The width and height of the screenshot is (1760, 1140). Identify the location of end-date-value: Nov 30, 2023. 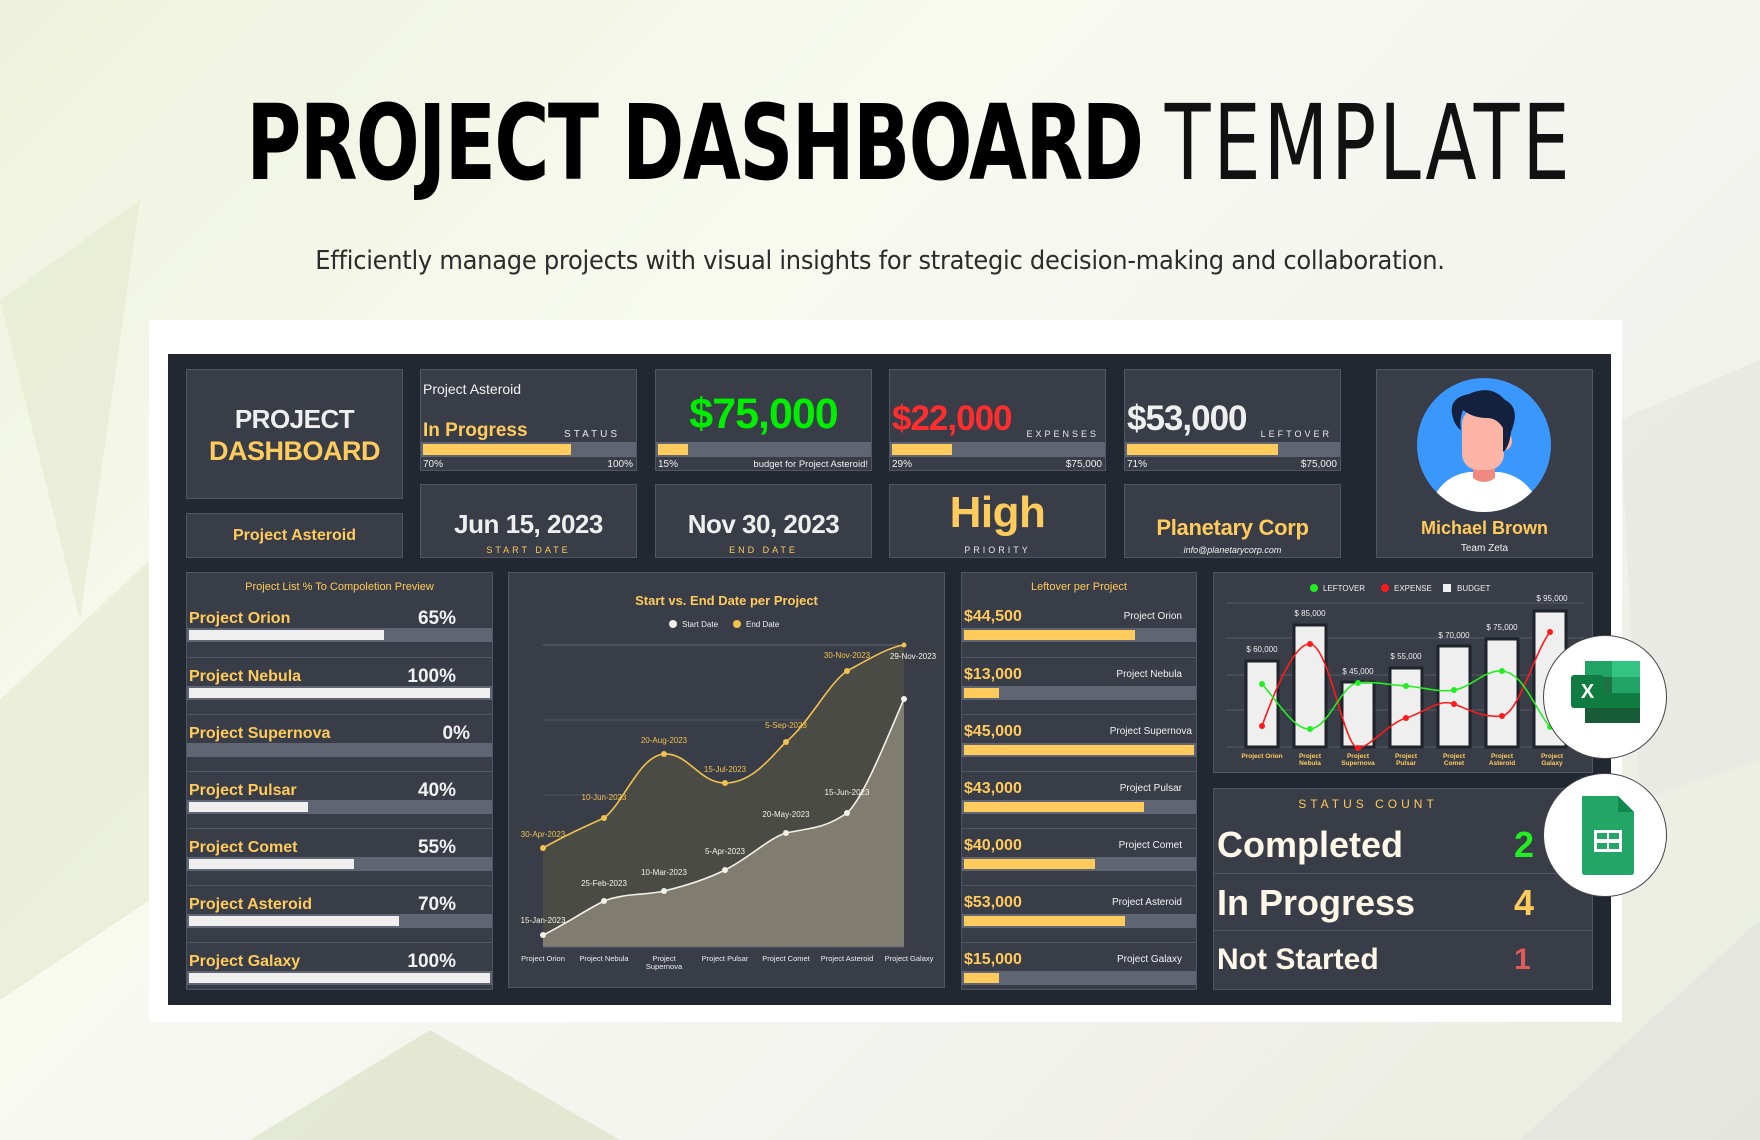
(763, 524).